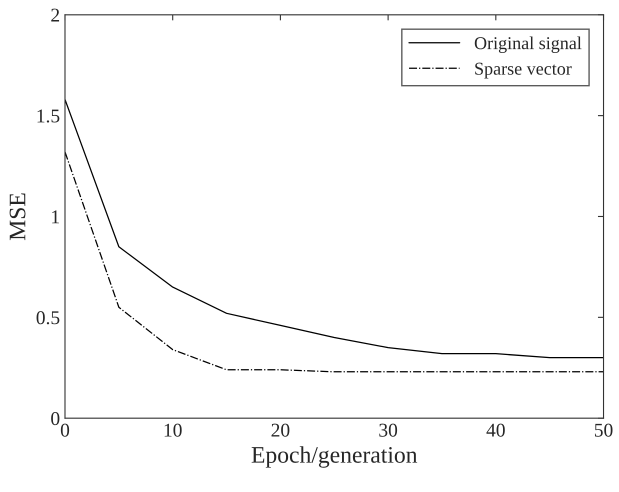 The width and height of the screenshot is (619, 492). I want to click on x-tick-label: 40, so click(495, 430).